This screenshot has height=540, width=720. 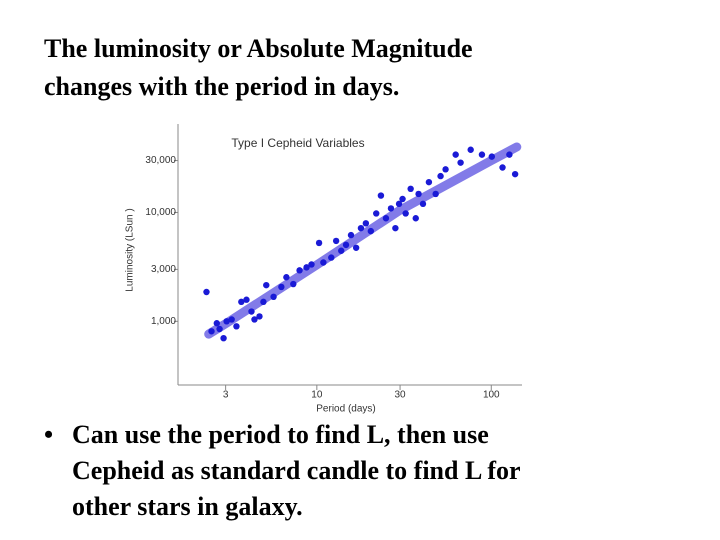 What do you see at coordinates (160, 212) in the screenshot?
I see `y-tick-label: 10,000` at bounding box center [160, 212].